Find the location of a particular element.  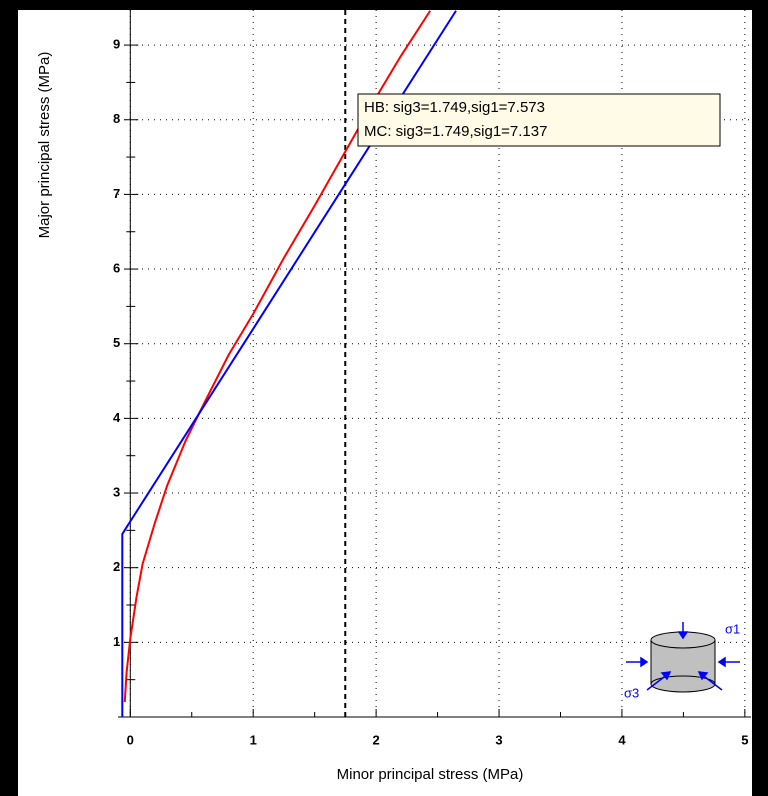

x-tick-label: 4 is located at coordinates (622, 739).